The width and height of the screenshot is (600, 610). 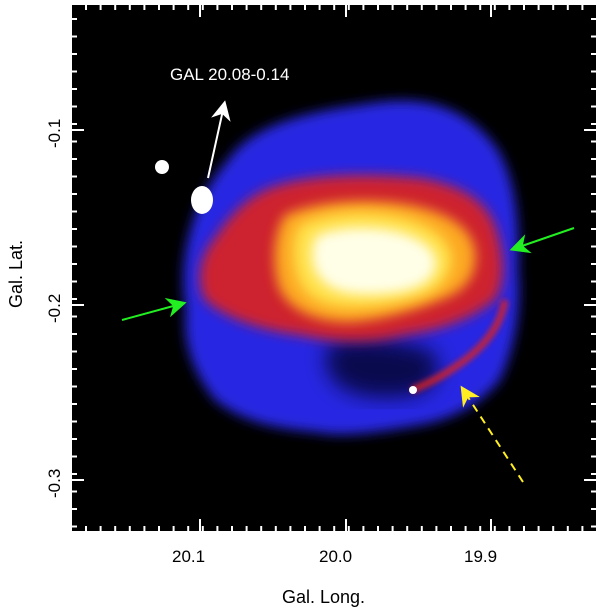 I want to click on yellow-dashed-arrow-icon, so click(x=492, y=434).